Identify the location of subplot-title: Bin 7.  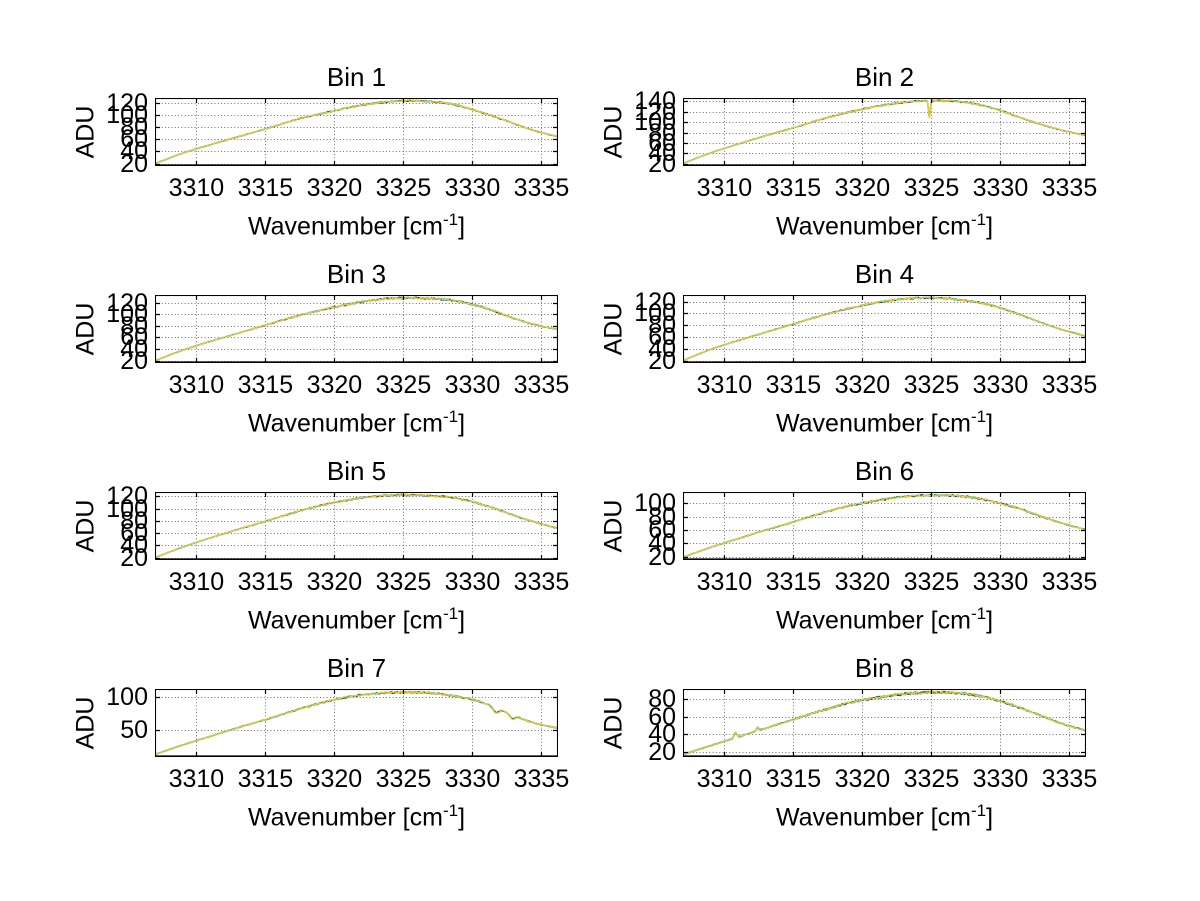
(356, 668).